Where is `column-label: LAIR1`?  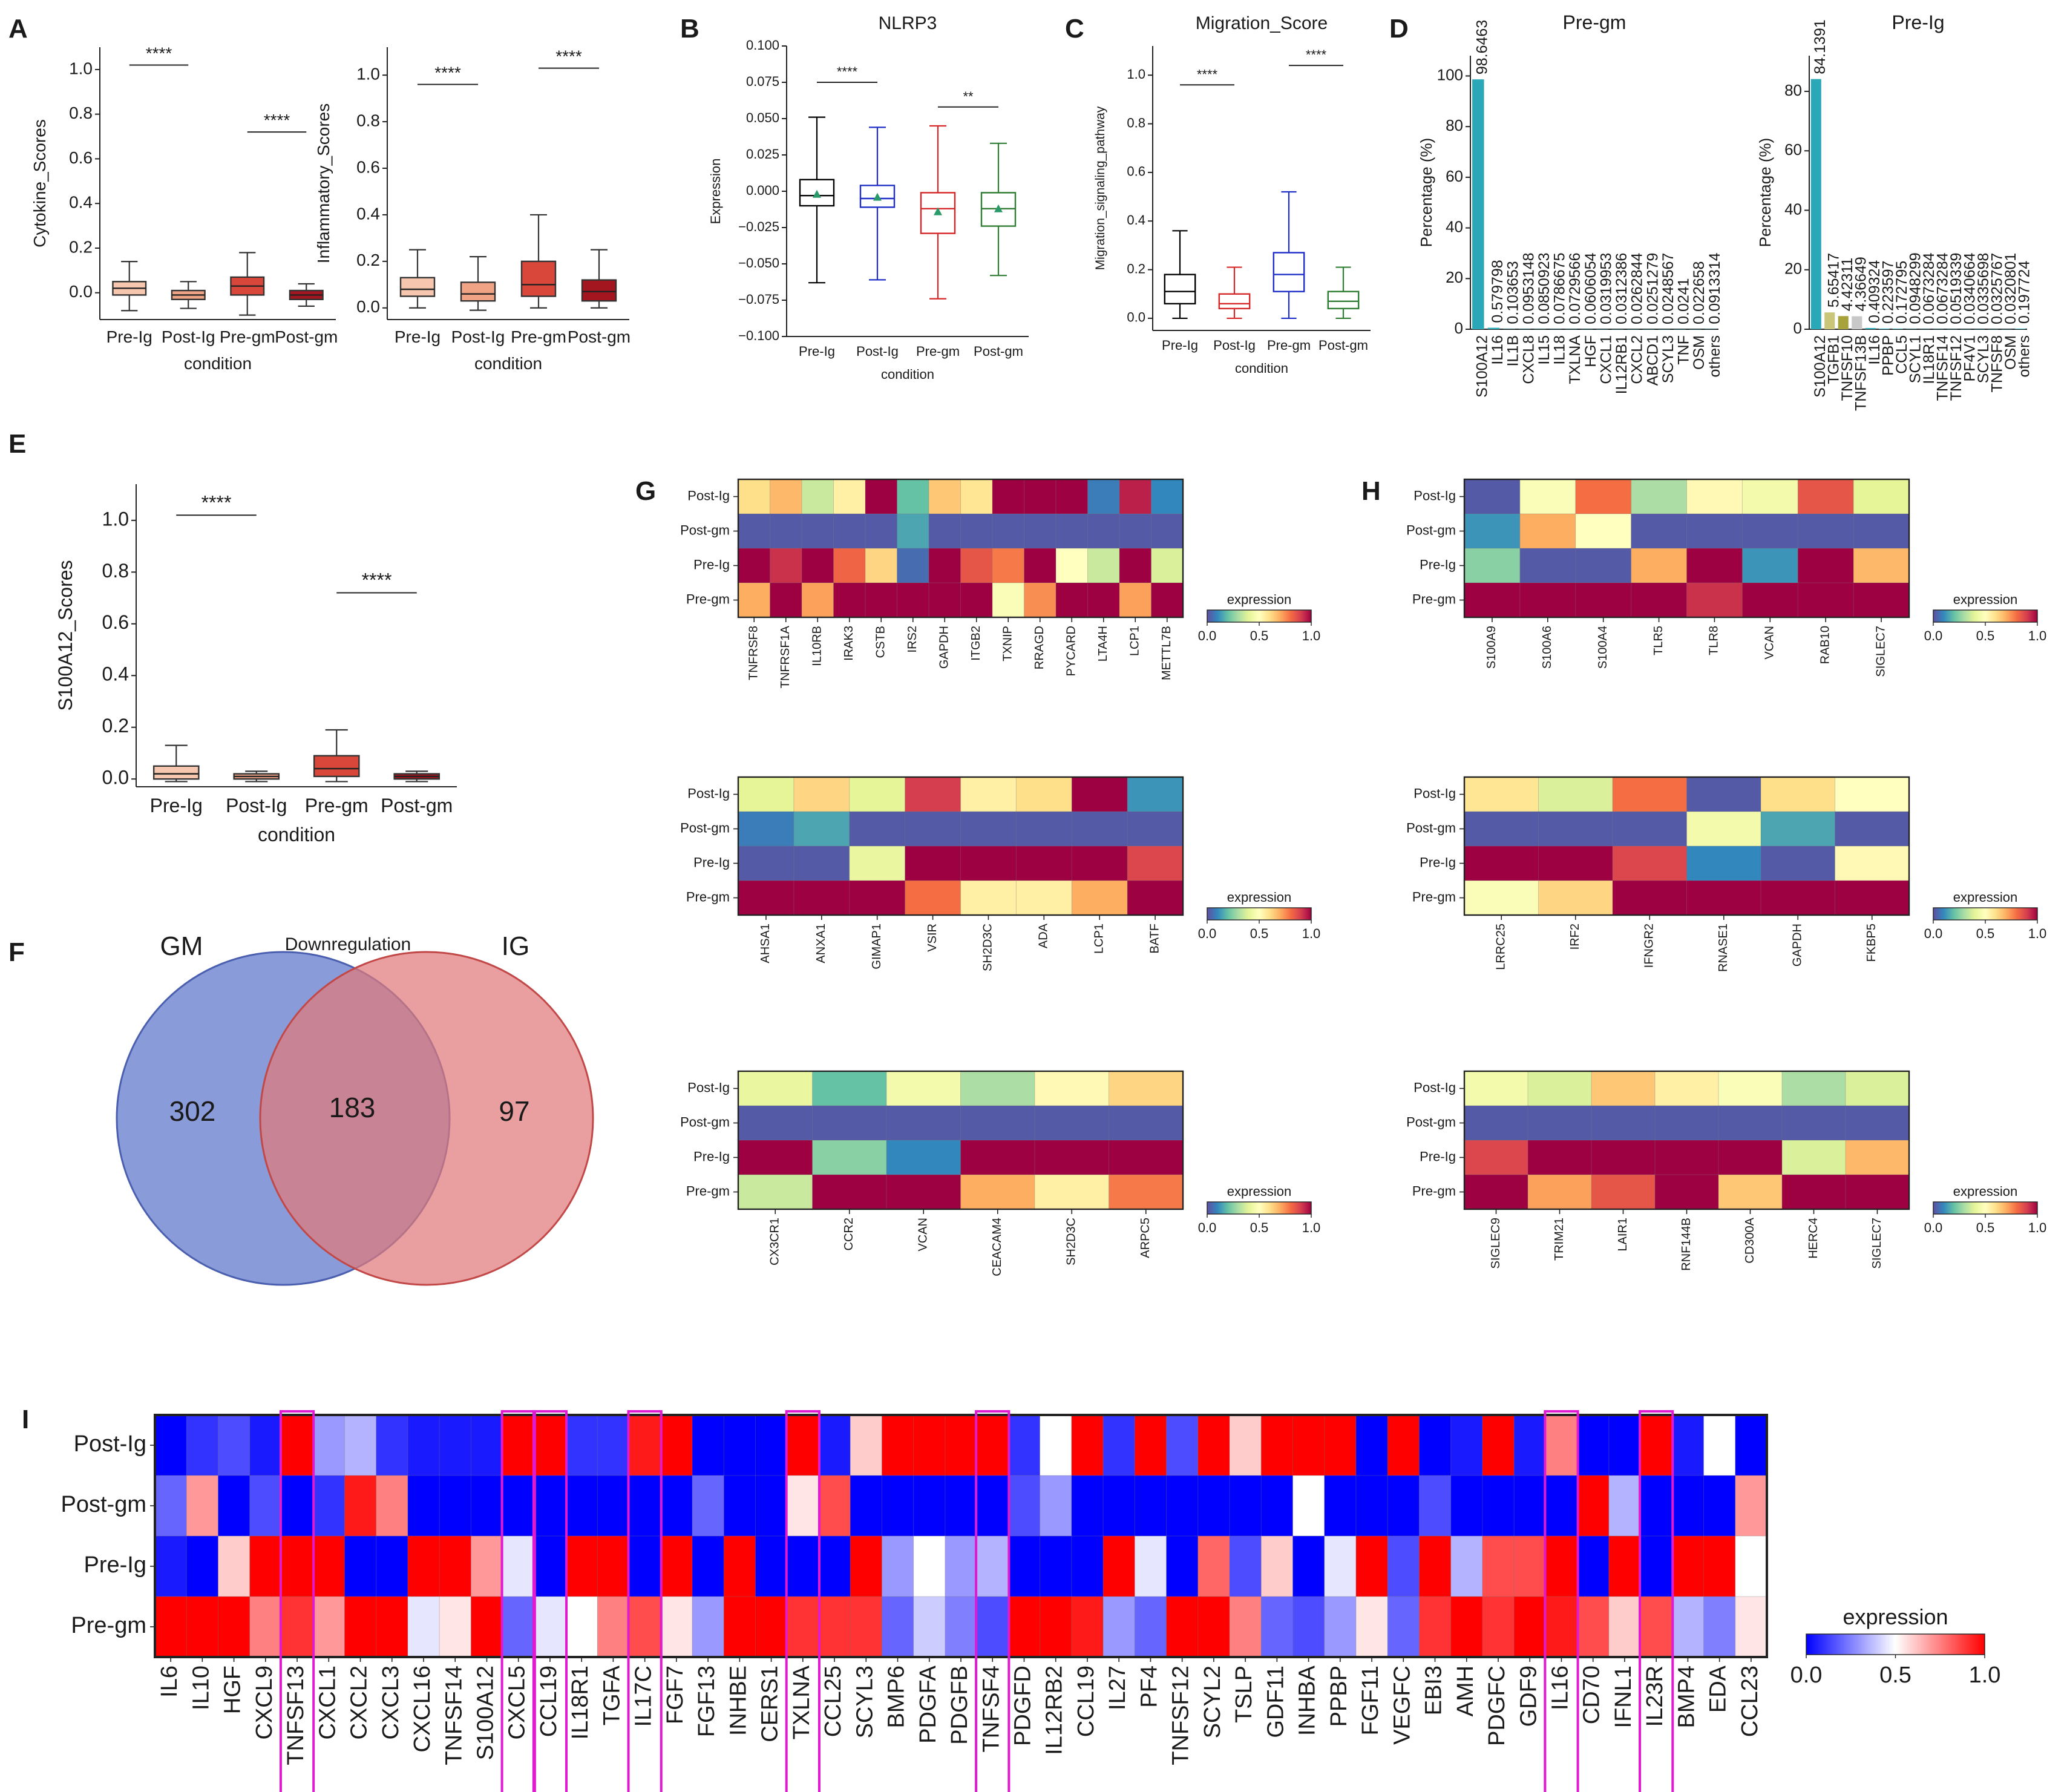 column-label: LAIR1 is located at coordinates (1623, 1235).